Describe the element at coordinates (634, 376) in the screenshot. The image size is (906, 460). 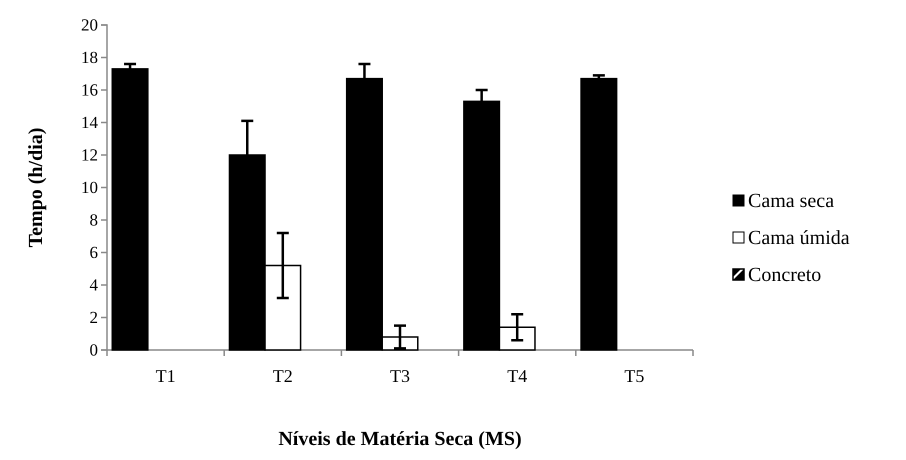
I see `x-tick-label: T5` at that location.